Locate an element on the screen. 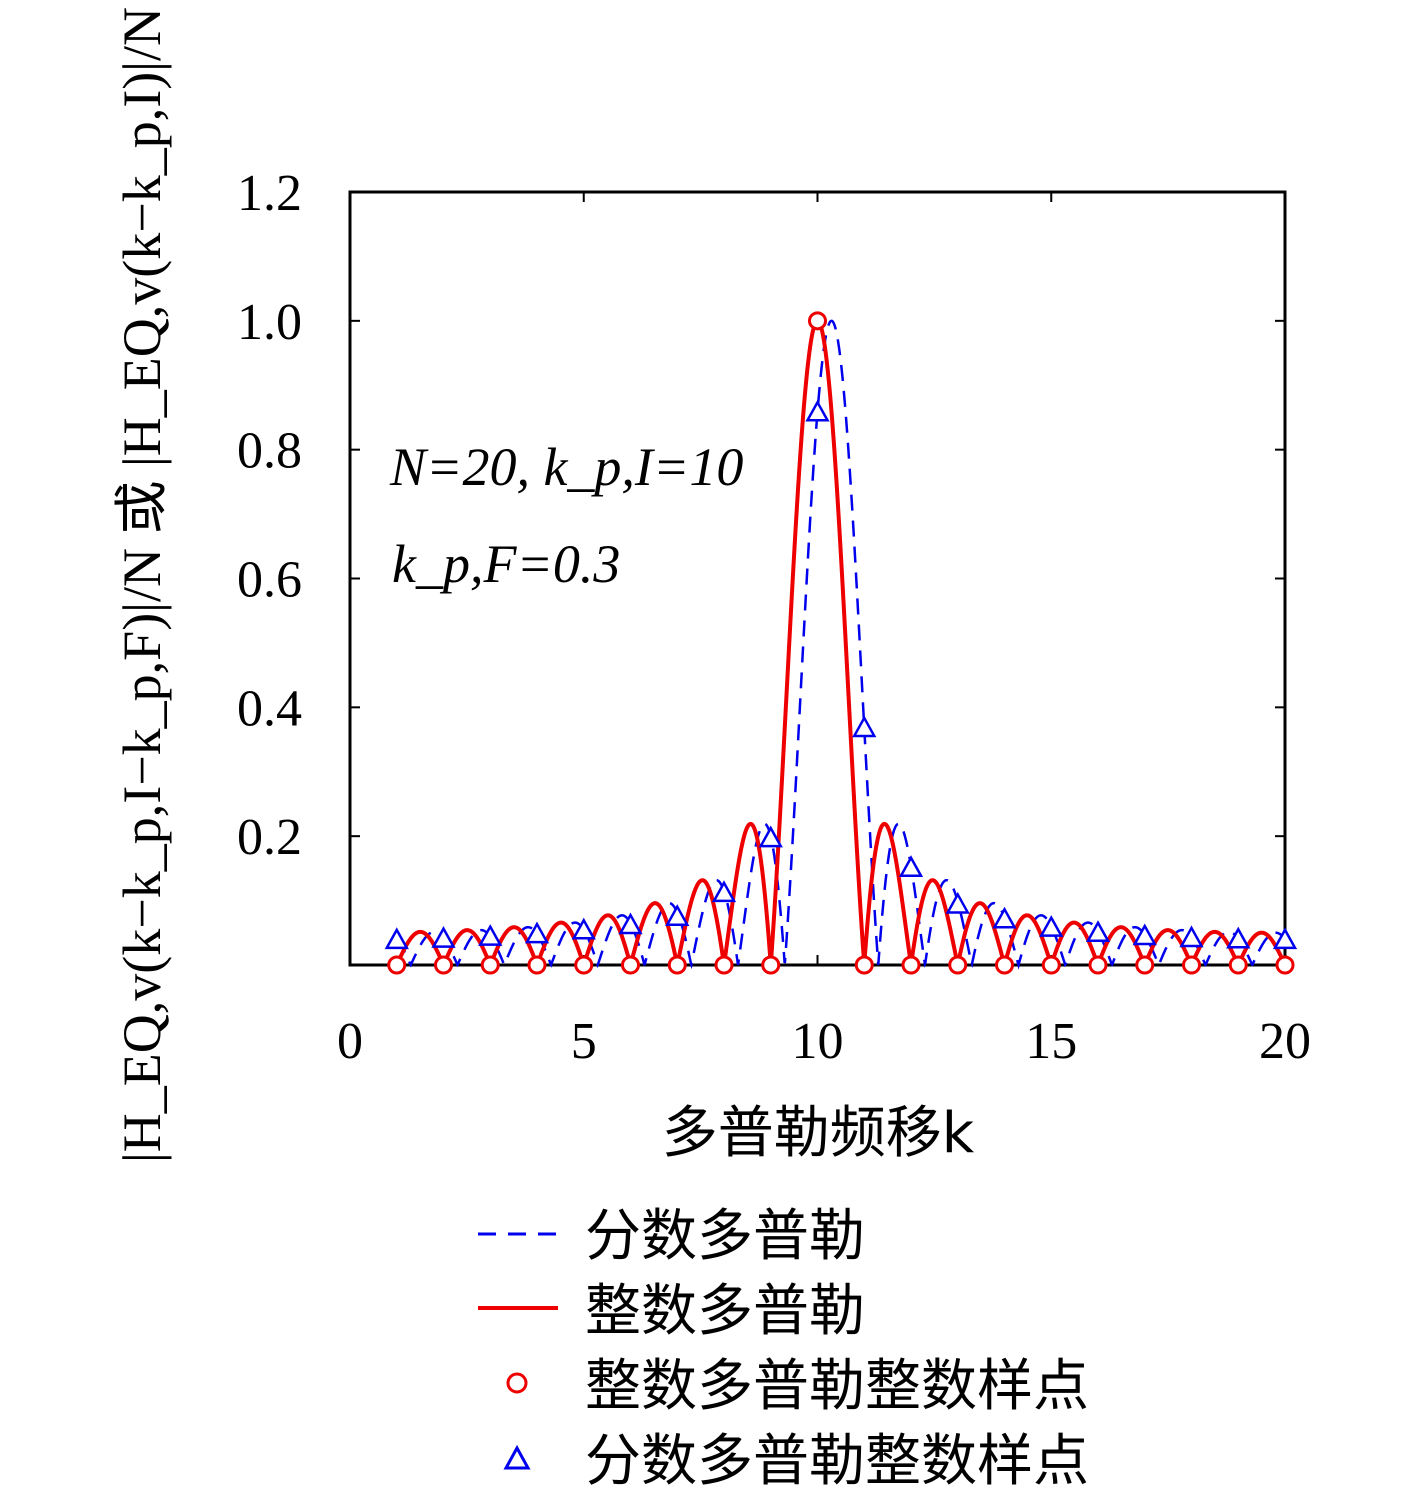  y-tick-label: 0.8 is located at coordinates (269, 451).